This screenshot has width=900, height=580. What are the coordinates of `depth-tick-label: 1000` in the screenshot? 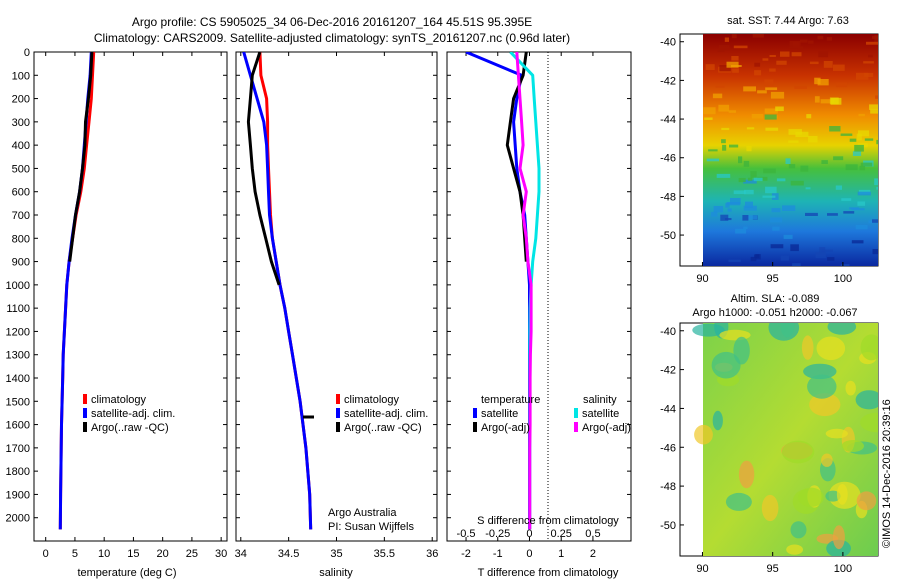 It's located at (18, 286).